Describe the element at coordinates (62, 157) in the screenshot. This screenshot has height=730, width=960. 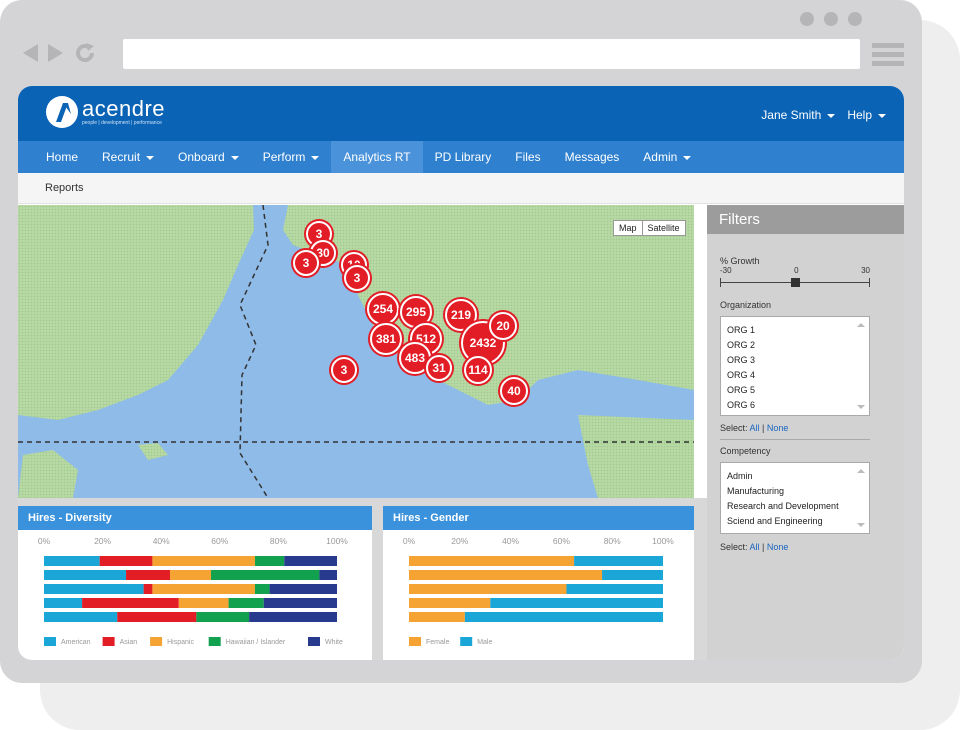
I see `nav-home: Home` at that location.